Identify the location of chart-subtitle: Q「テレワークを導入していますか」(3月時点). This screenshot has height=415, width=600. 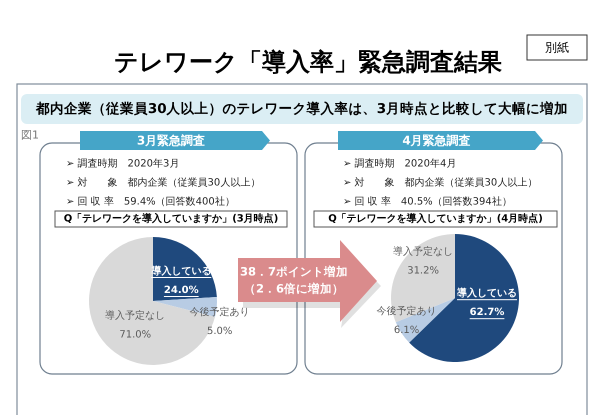
(171, 218).